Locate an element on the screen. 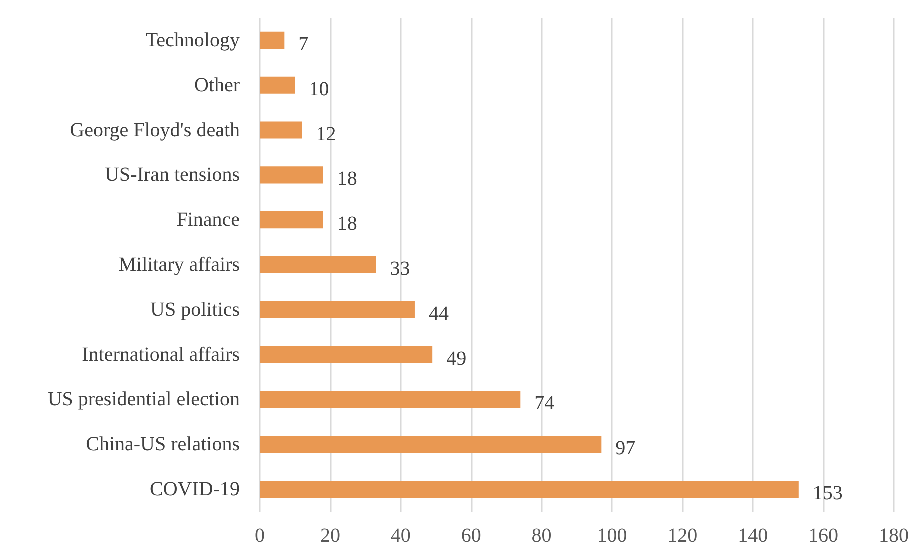 The height and width of the screenshot is (554, 924). y-tick-label: Technology is located at coordinates (193, 40).